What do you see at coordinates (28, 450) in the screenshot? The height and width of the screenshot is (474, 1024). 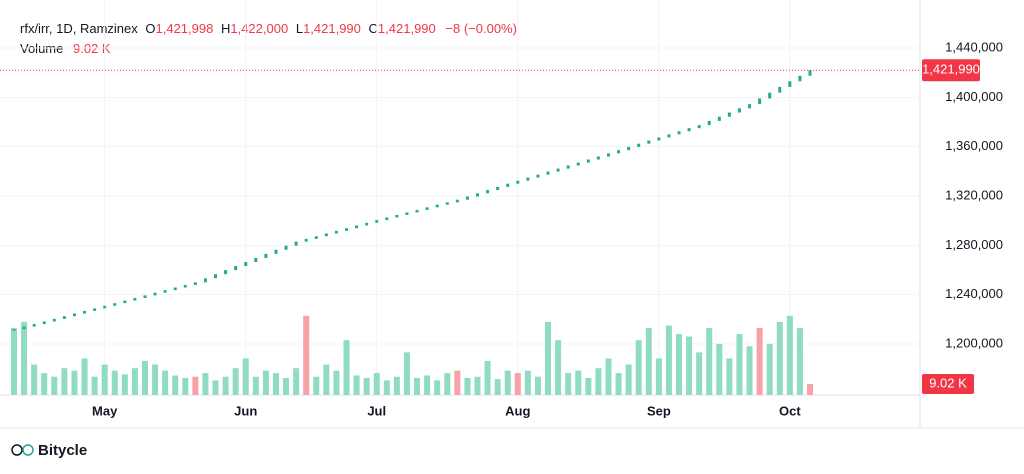 I see `logo` at bounding box center [28, 450].